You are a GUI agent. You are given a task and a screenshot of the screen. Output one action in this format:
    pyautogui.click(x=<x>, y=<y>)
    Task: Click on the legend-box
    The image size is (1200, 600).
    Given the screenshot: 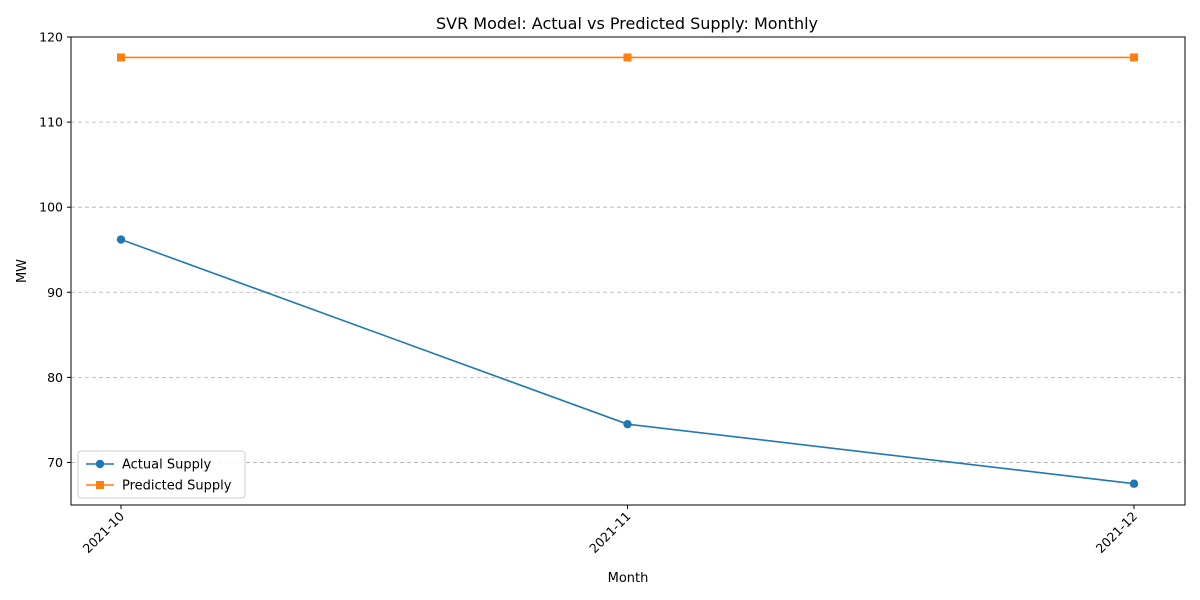 What is the action you would take?
    pyautogui.click(x=161, y=474)
    